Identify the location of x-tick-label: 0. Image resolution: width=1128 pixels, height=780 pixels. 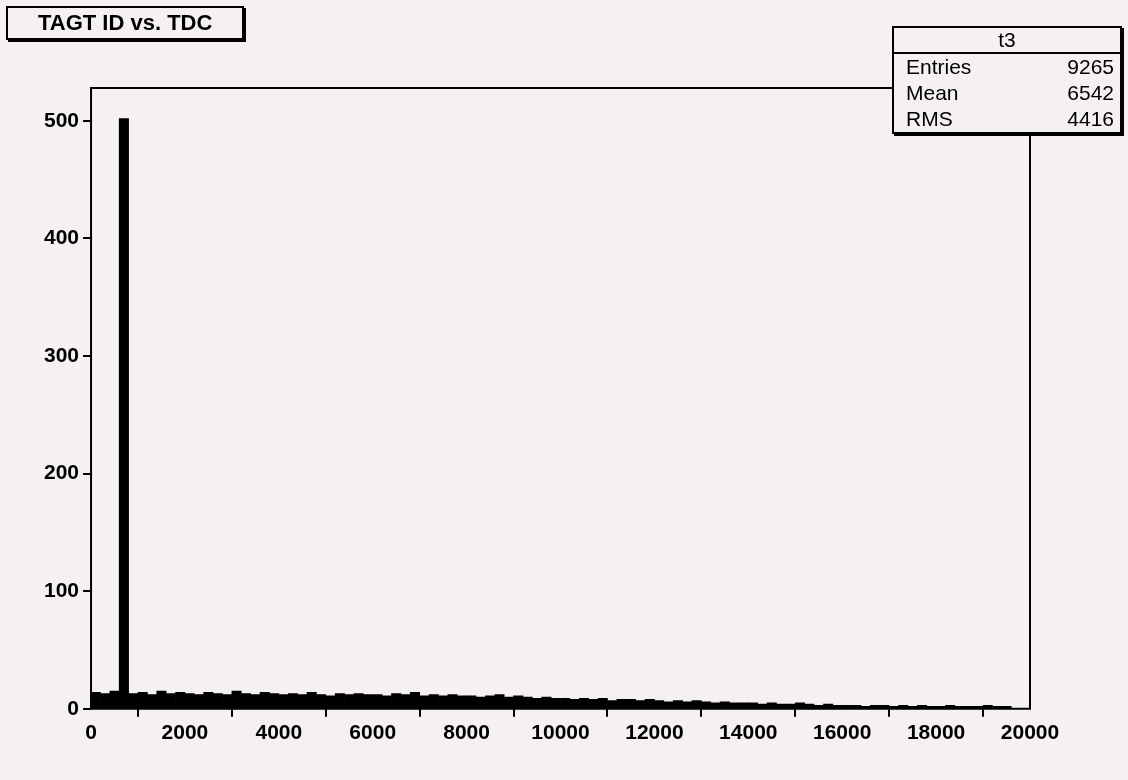
(91, 732).